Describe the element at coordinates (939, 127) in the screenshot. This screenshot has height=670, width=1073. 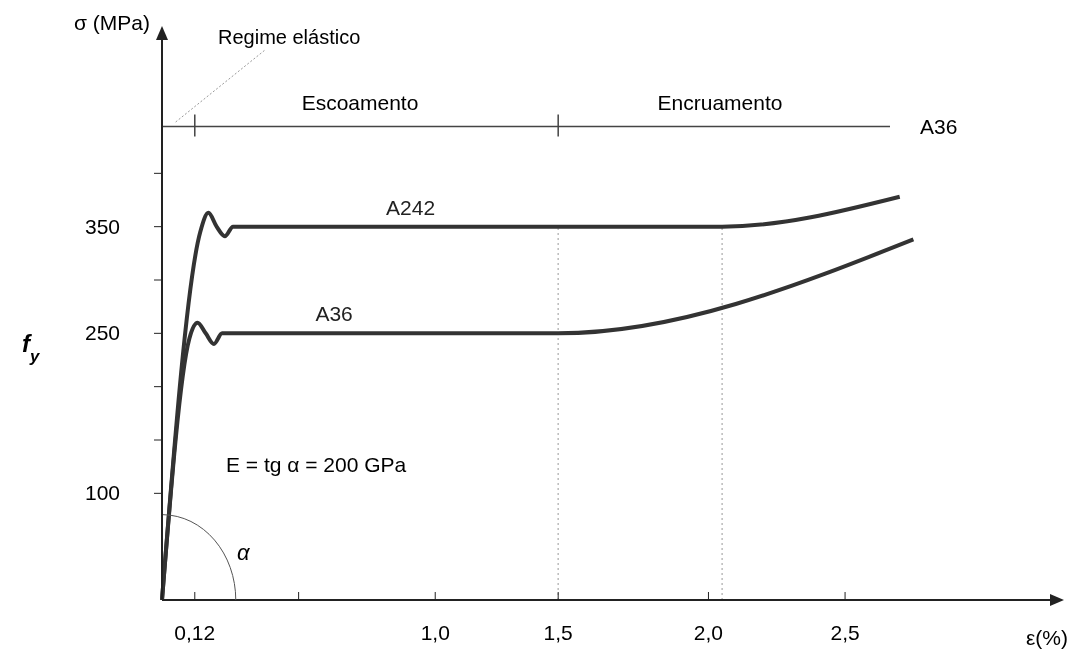
I see `ref-line-label: A36` at that location.